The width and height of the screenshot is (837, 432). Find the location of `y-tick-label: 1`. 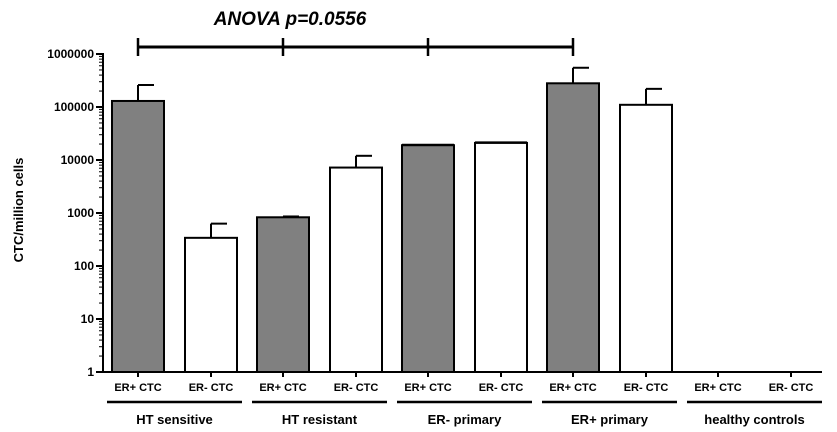

y-tick-label: 1 is located at coordinates (90, 372).